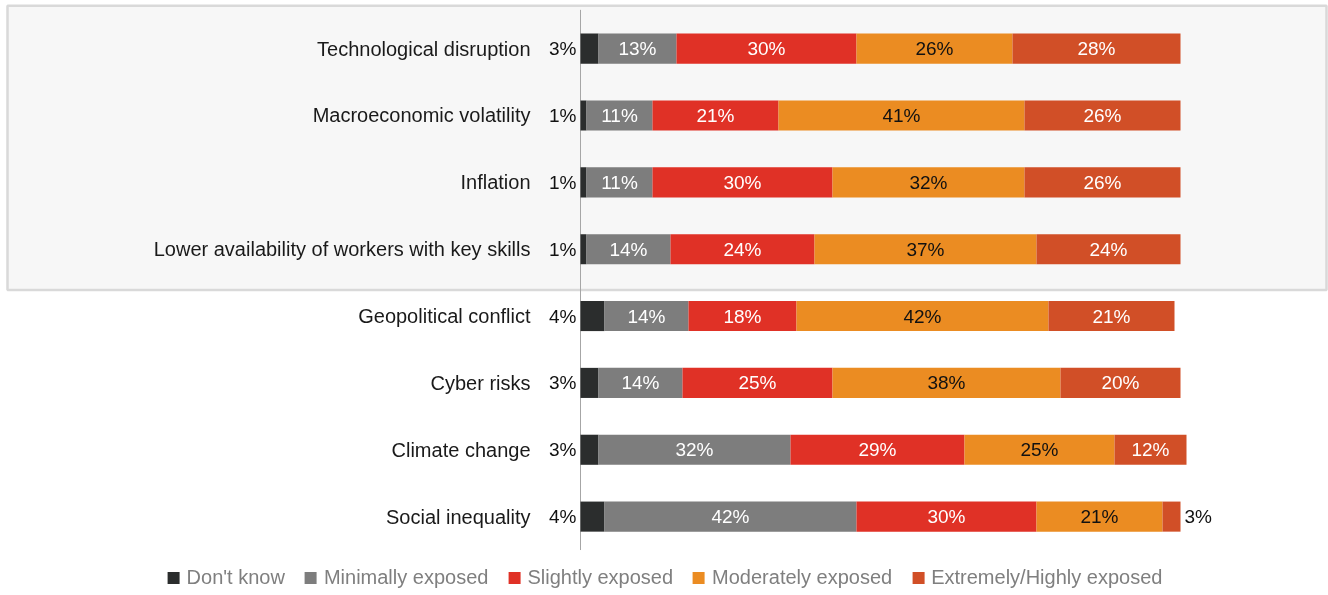 Image resolution: width=1328 pixels, height=595 pixels. Describe the element at coordinates (444, 316) in the screenshot. I see `y-tick-label: Geopolitical conflict` at that location.